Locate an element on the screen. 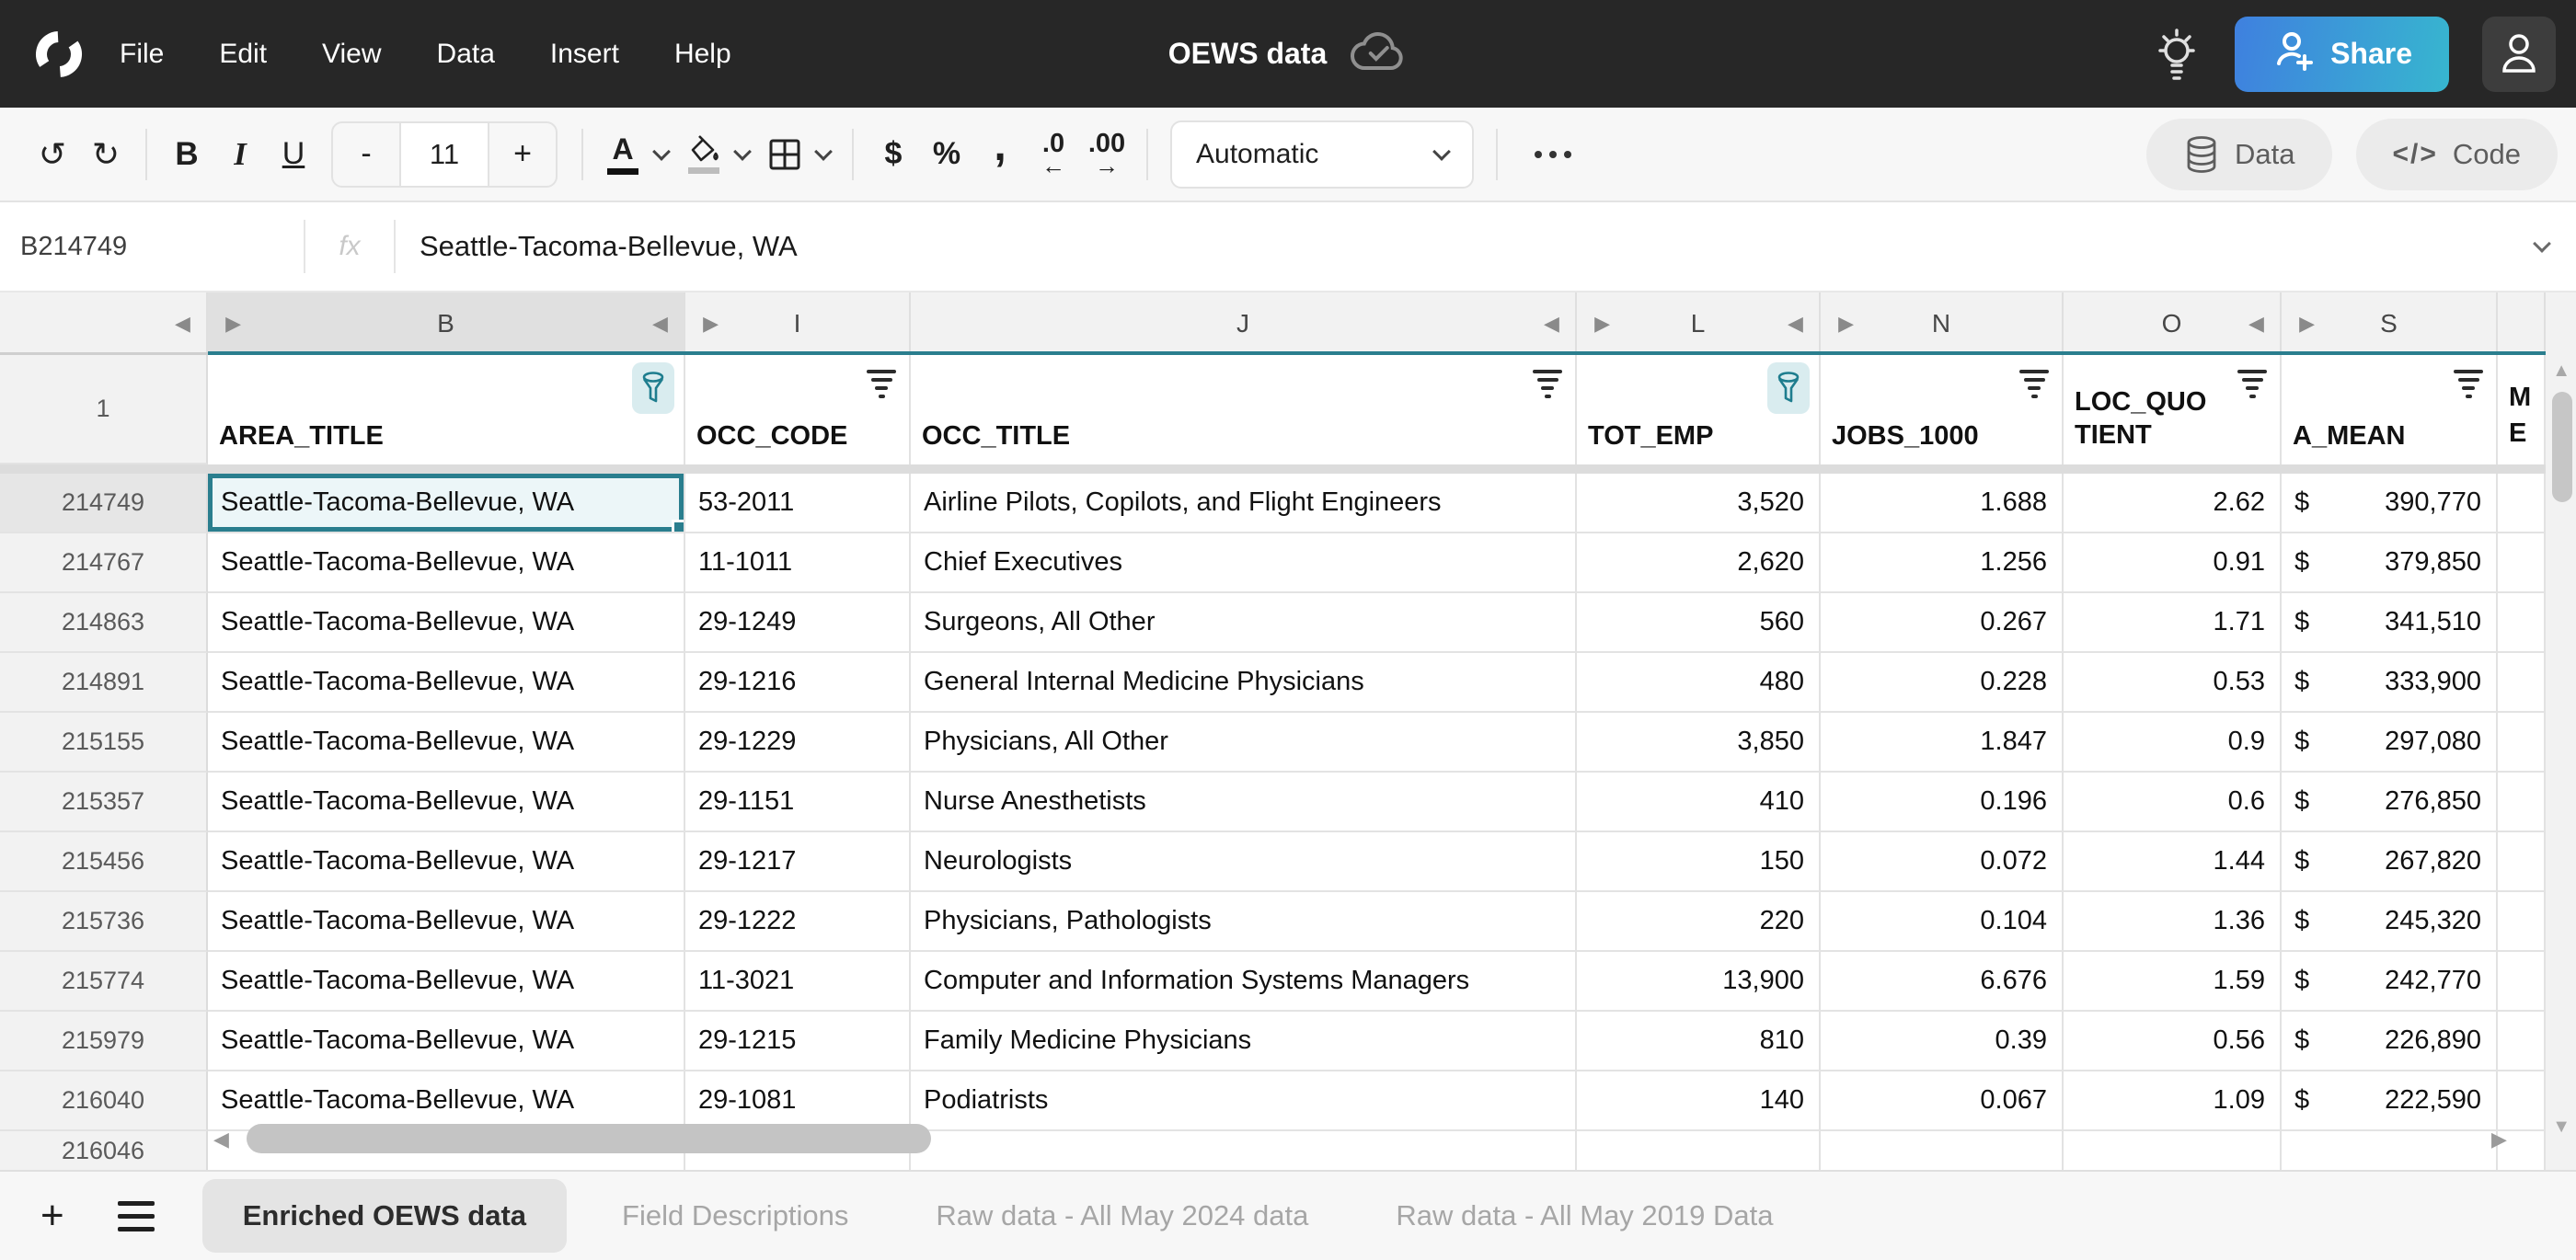 The height and width of the screenshot is (1260, 2576). cell-occ-code: 29-1217 is located at coordinates (798, 862).